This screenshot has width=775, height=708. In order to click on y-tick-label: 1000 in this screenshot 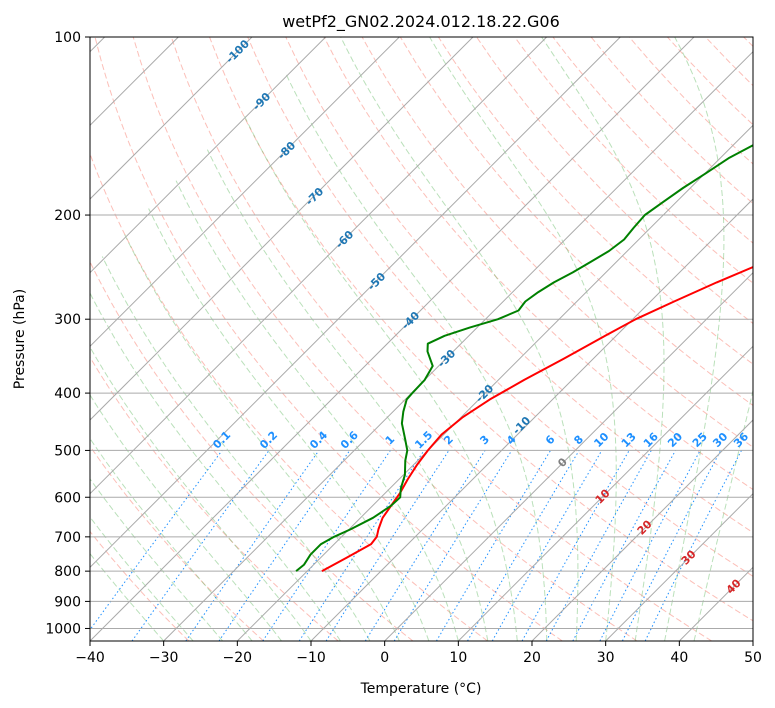, I will do `click(63, 629)`.